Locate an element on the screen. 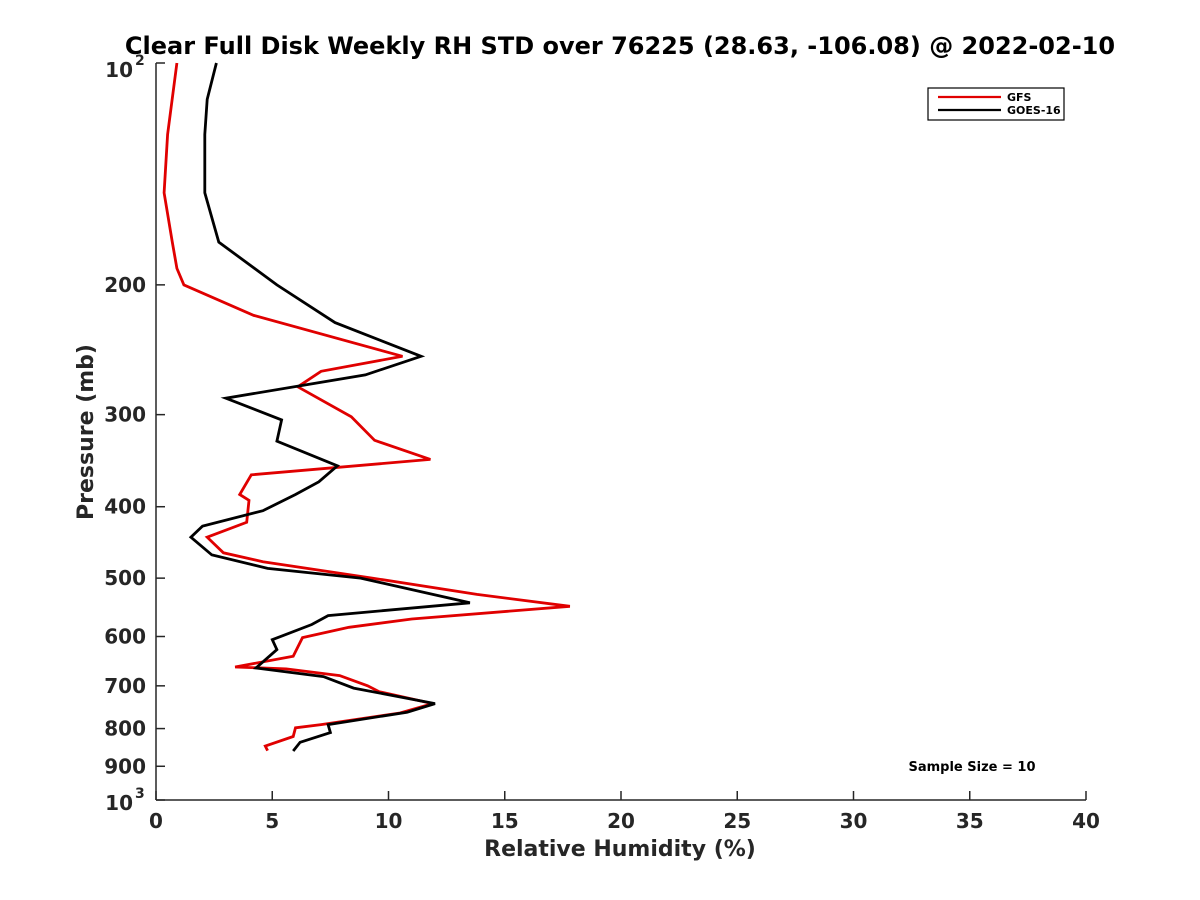  y-axis-ticks: 200 300 400 500 600 700 800 900 is located at coordinates (134, 431).